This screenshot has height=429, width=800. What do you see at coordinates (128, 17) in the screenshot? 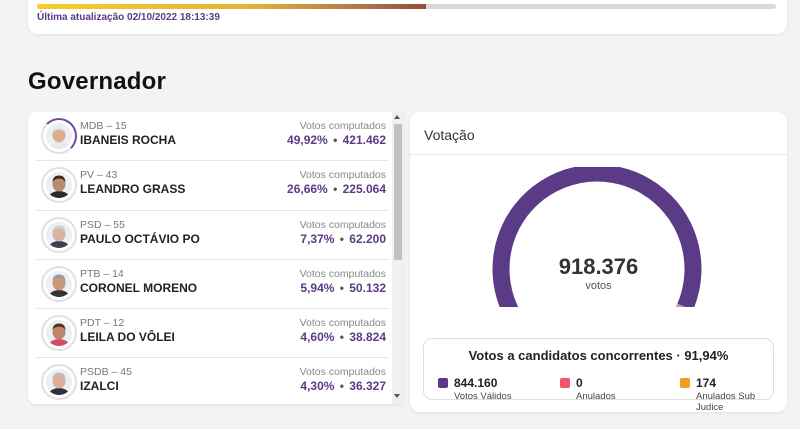
I see `last-update-text: Última atualização 02/10/2022 18:13:39` at bounding box center [128, 17].